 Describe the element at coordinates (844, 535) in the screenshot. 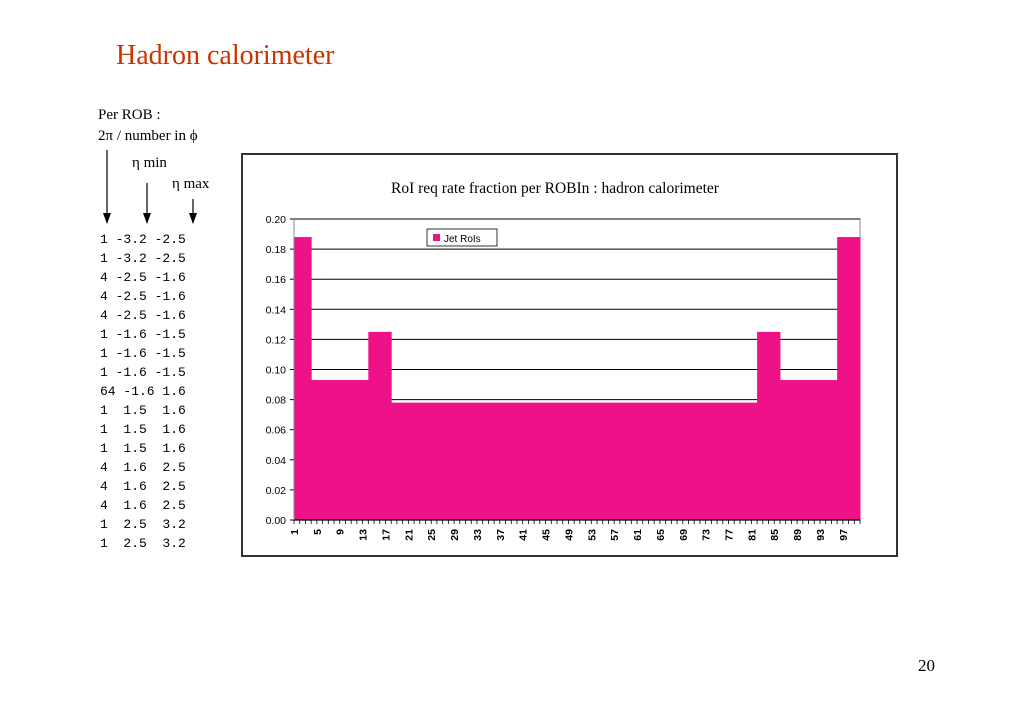

I see `x-tick-label: 97` at that location.